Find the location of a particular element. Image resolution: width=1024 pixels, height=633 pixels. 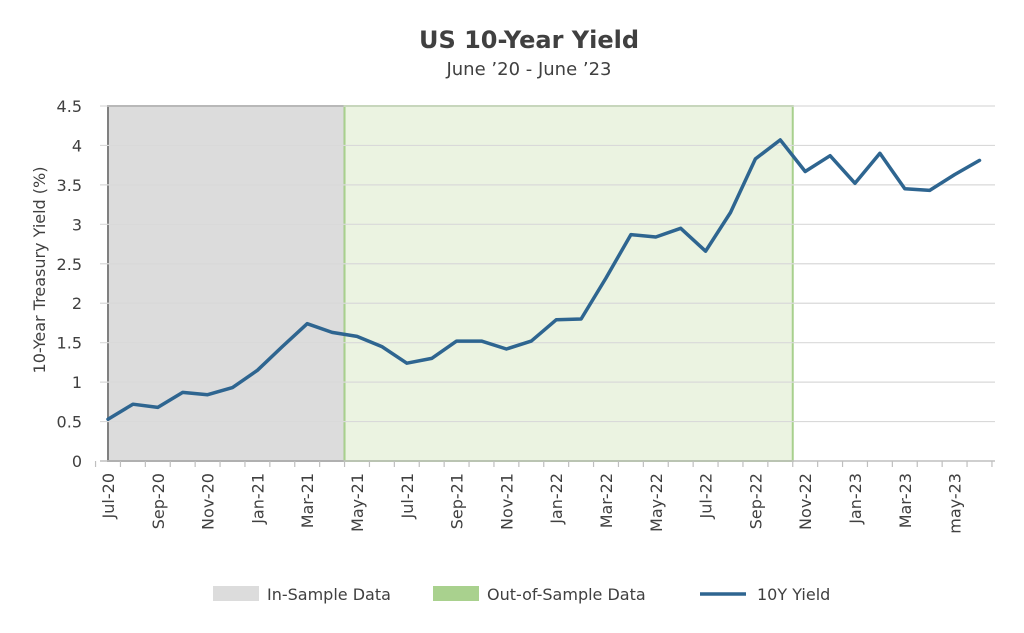

y-tick-label: 1 is located at coordinates (77, 382).